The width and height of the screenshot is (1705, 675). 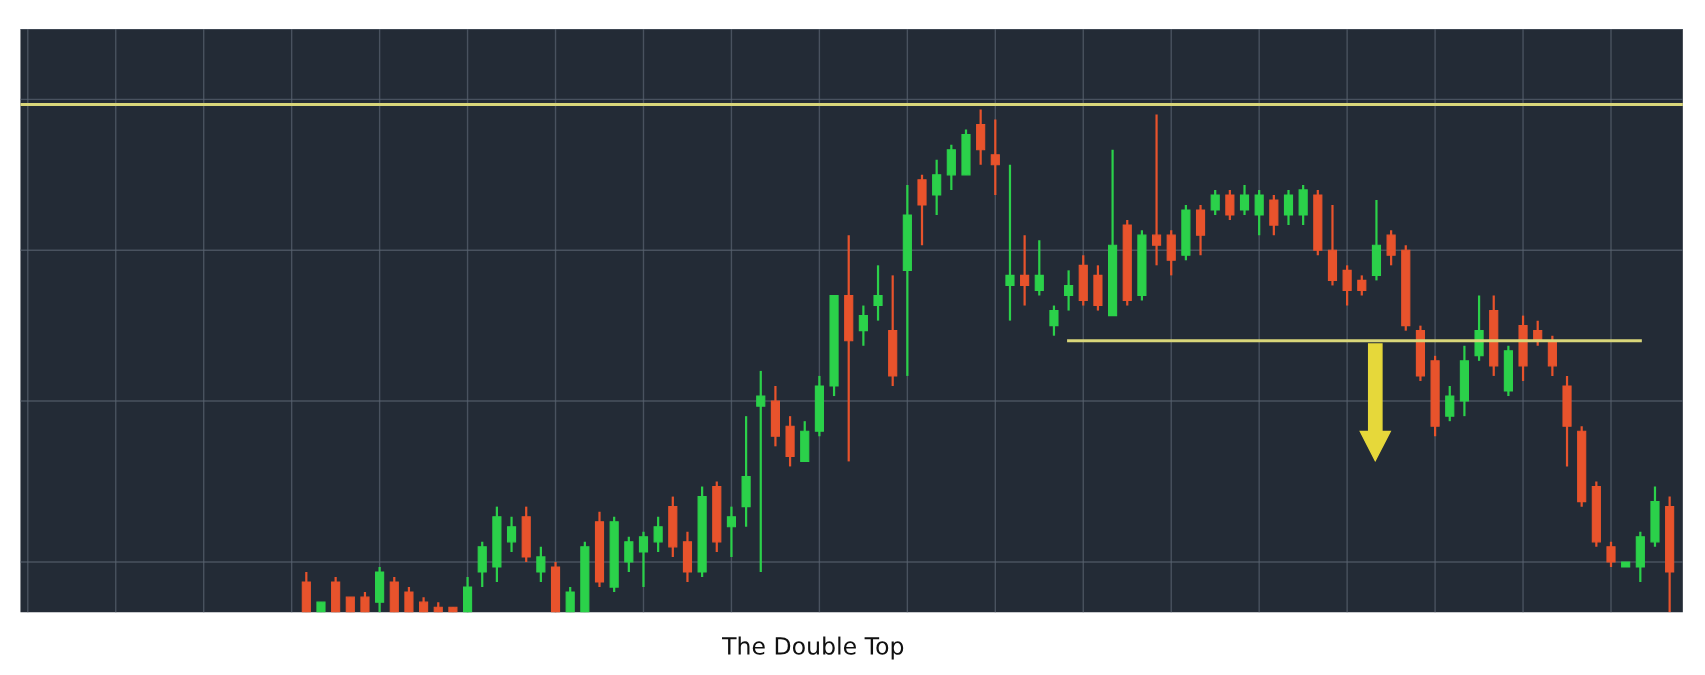 I want to click on text: The Double Top, so click(x=813, y=648).